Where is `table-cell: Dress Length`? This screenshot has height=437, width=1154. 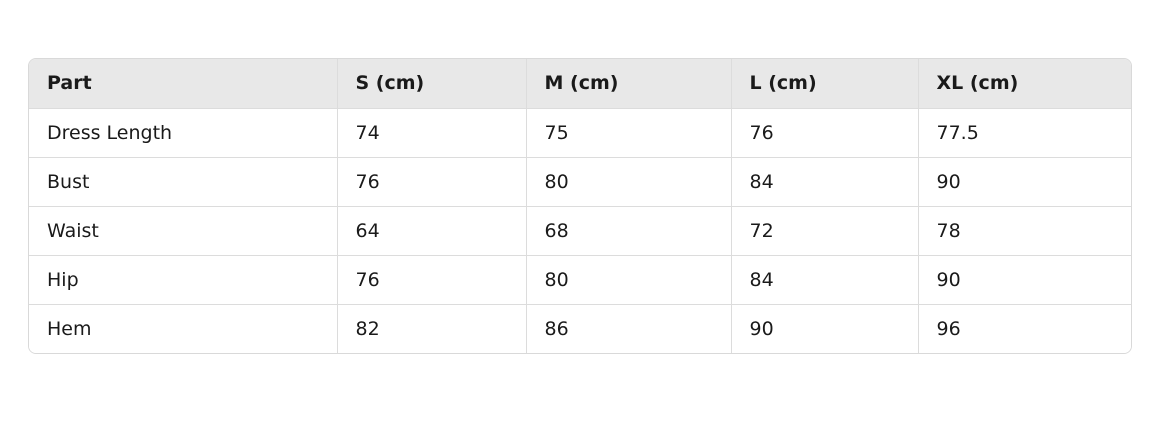
table-cell: Dress Length is located at coordinates (183, 133).